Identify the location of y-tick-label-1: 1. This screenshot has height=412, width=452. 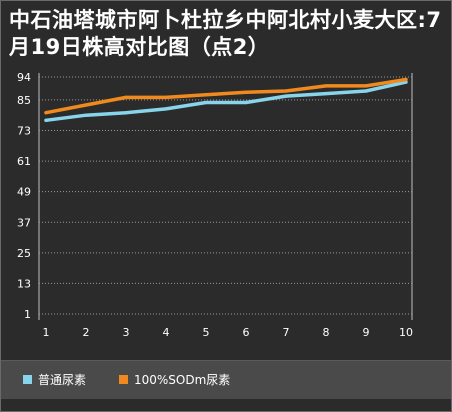
(27, 314).